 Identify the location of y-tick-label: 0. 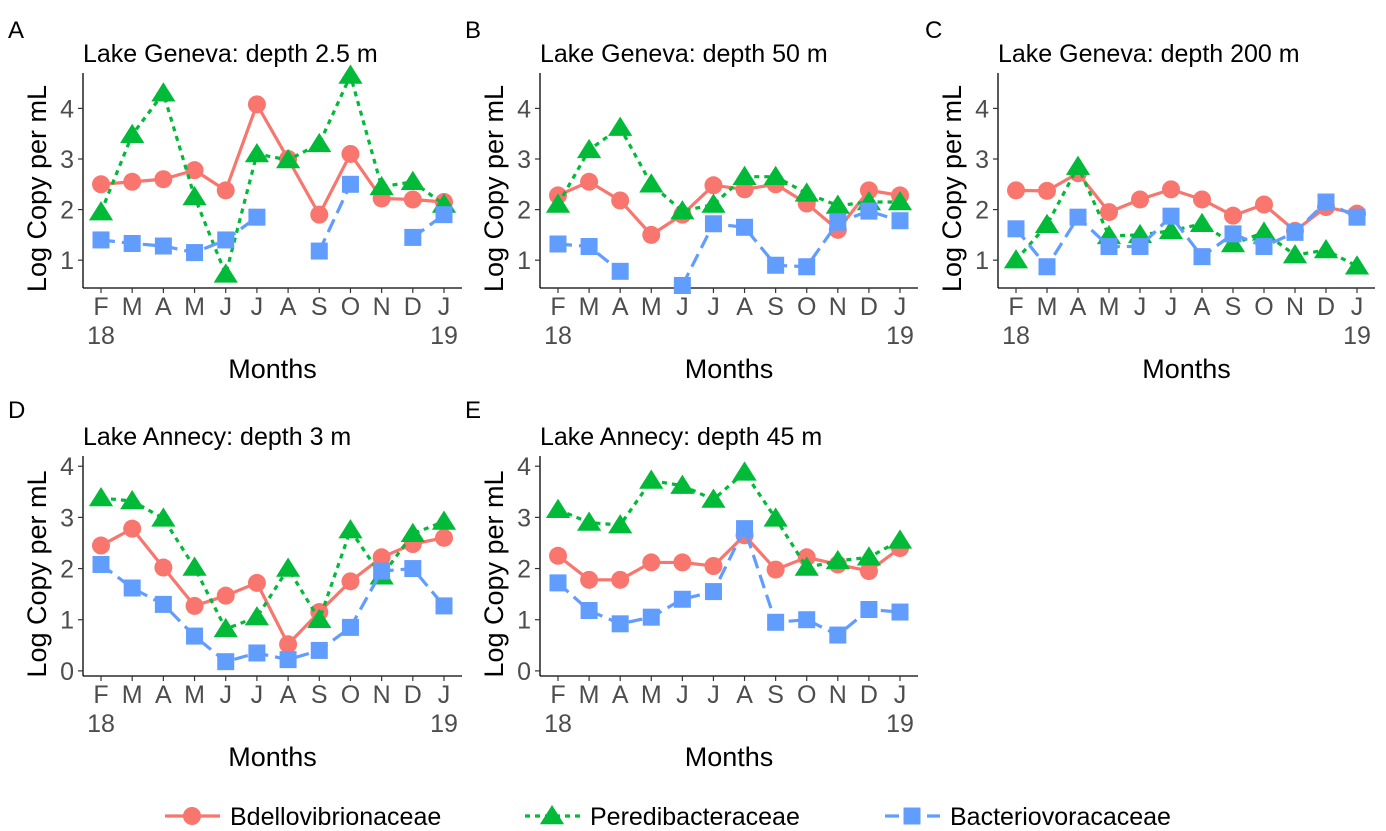
(67, 672).